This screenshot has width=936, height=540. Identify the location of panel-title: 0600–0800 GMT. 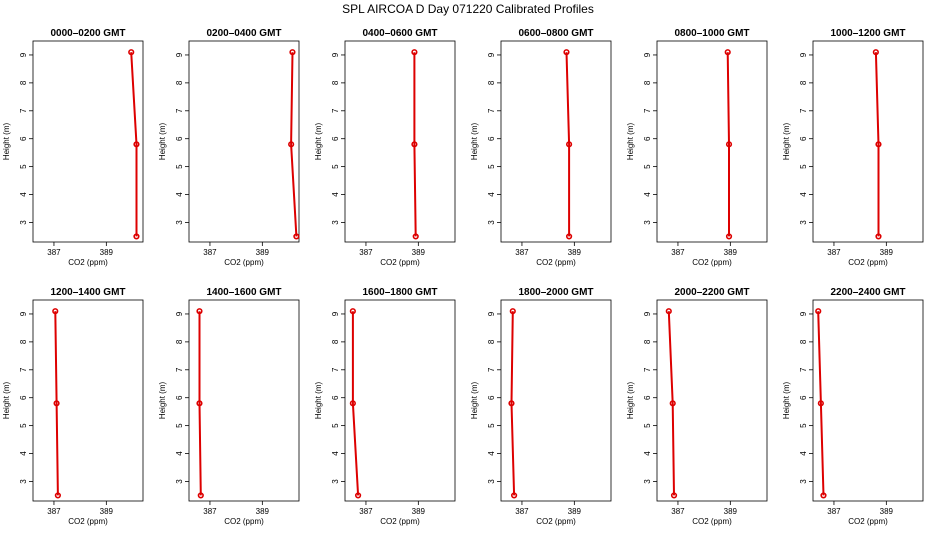
(555, 33).